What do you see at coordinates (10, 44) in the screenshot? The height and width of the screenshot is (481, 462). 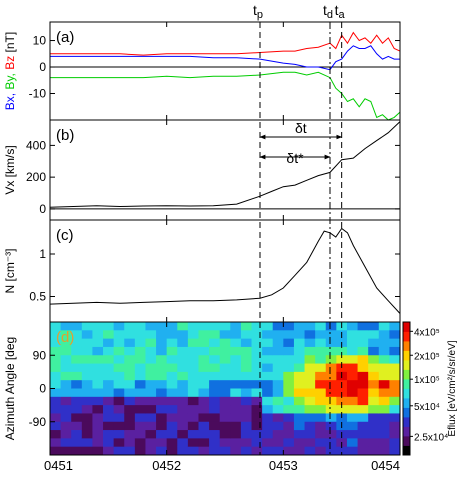 I see `y-axis-label-part: [nT]` at bounding box center [10, 44].